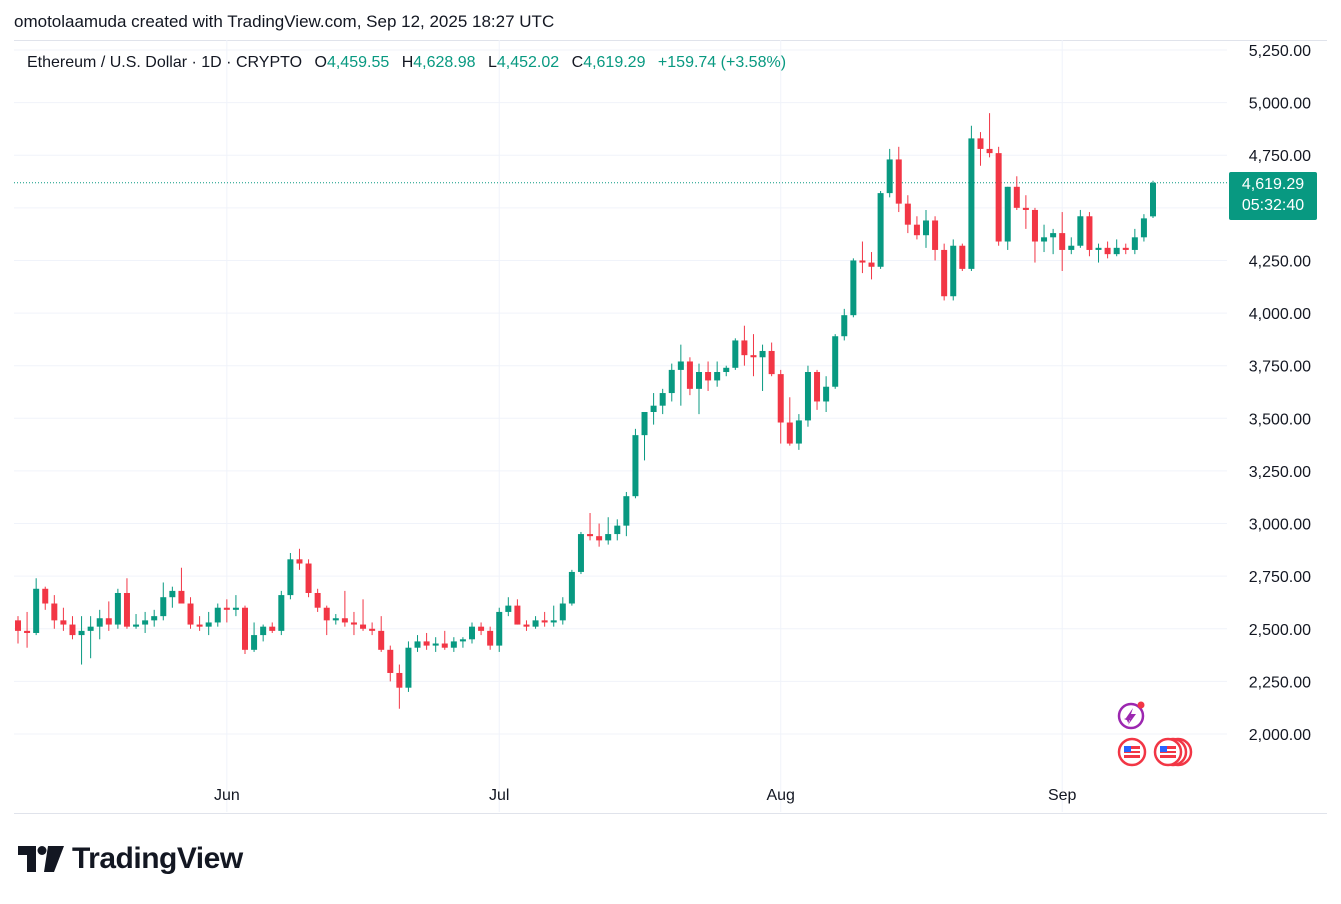 This screenshot has width=1341, height=904. Describe the element at coordinates (1132, 752) in the screenshot. I see `us-flag-event-icon` at that location.